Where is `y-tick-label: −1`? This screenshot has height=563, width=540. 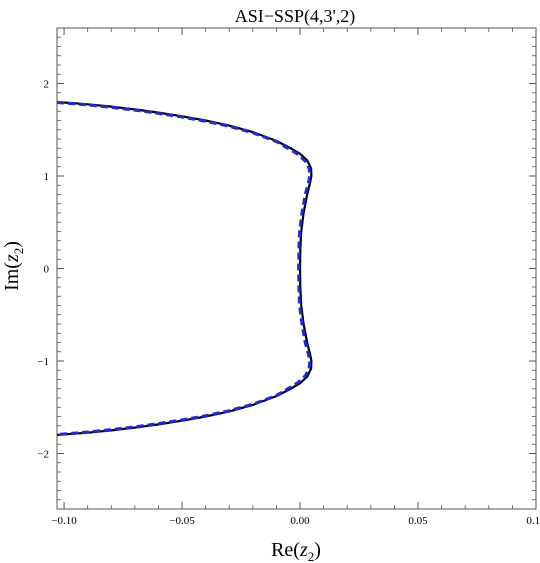
y-tick-label: −1 is located at coordinates (43, 362).